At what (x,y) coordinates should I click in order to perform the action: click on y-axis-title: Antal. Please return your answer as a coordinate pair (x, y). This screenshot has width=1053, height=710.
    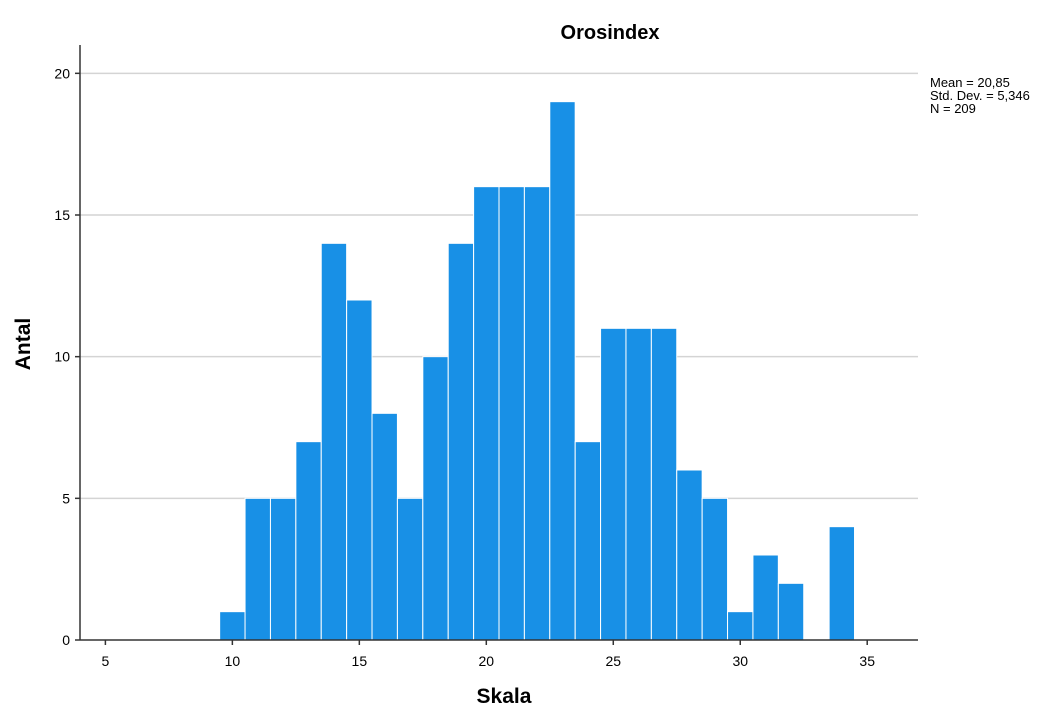
    Looking at the image, I should click on (23, 344).